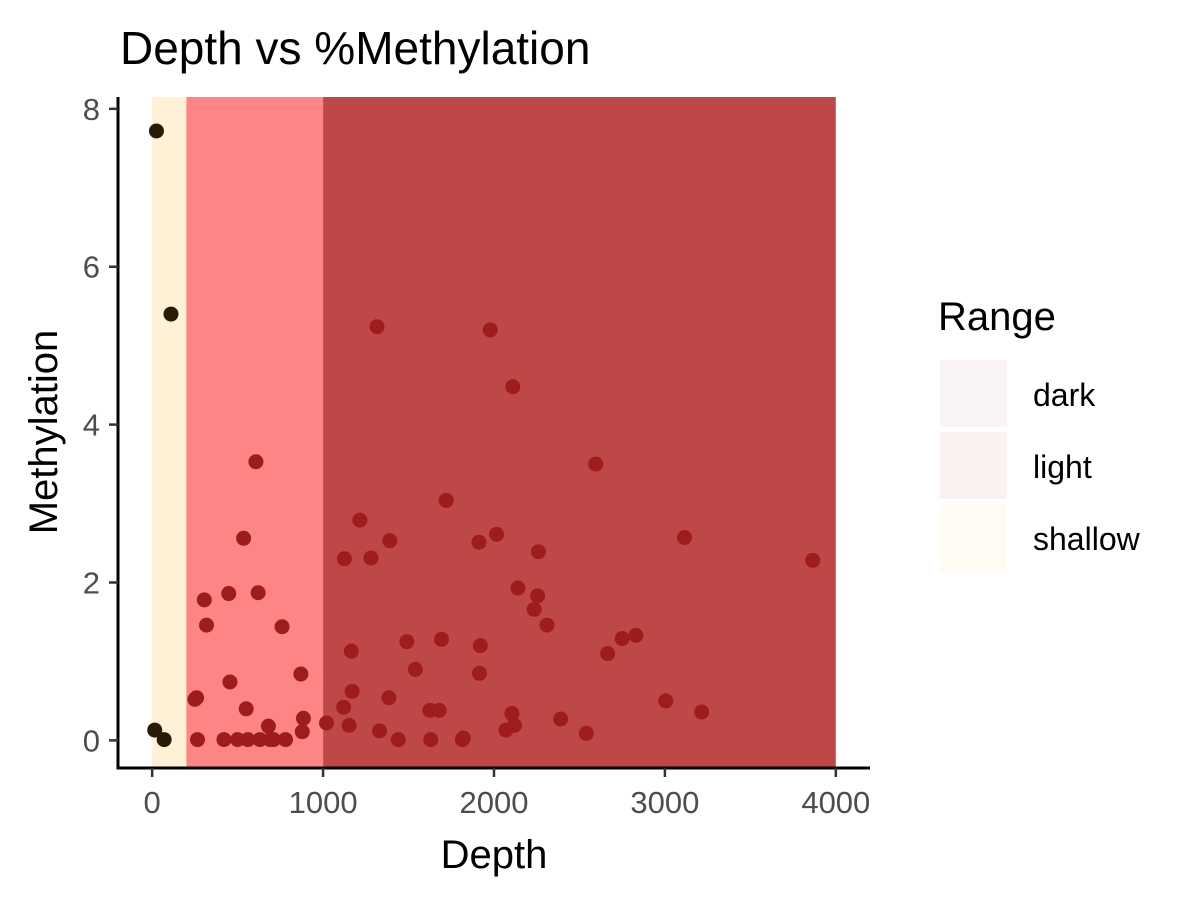 This screenshot has width=1200, height=900. What do you see at coordinates (494, 802) in the screenshot?
I see `x-tick-label: 2000` at bounding box center [494, 802].